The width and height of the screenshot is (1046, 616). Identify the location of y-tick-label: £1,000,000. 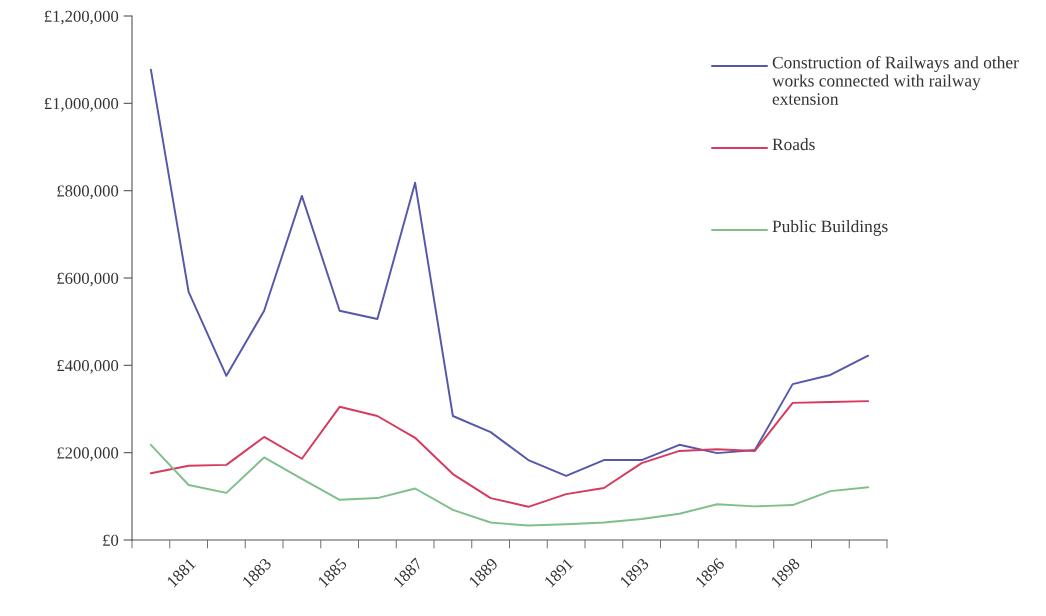
(81, 105).